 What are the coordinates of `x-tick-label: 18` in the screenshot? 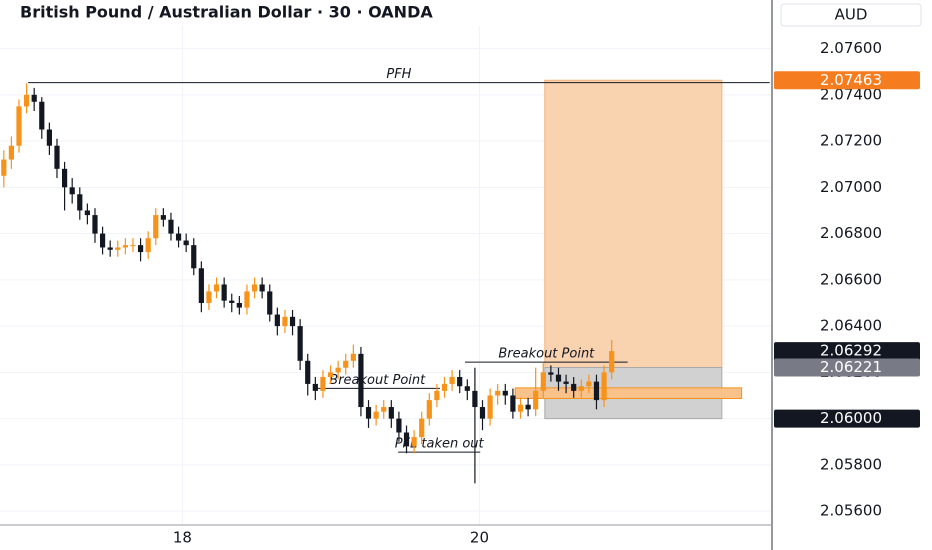 It's located at (182, 538).